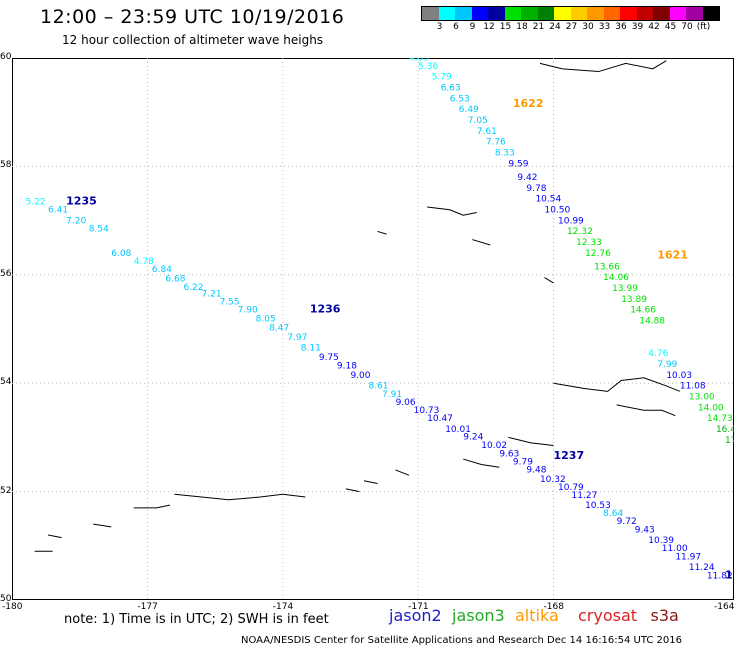 The height and width of the screenshot is (650, 740). What do you see at coordinates (6, 165) in the screenshot?
I see `latitude-tick-label: 58` at bounding box center [6, 165].